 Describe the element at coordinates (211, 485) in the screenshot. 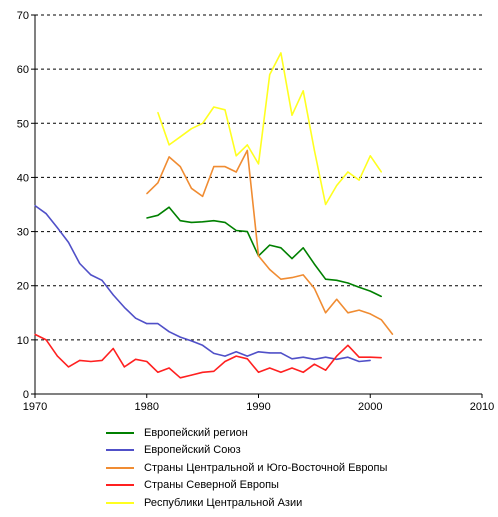

I see `legend-label: Страны Северной Европы` at that location.